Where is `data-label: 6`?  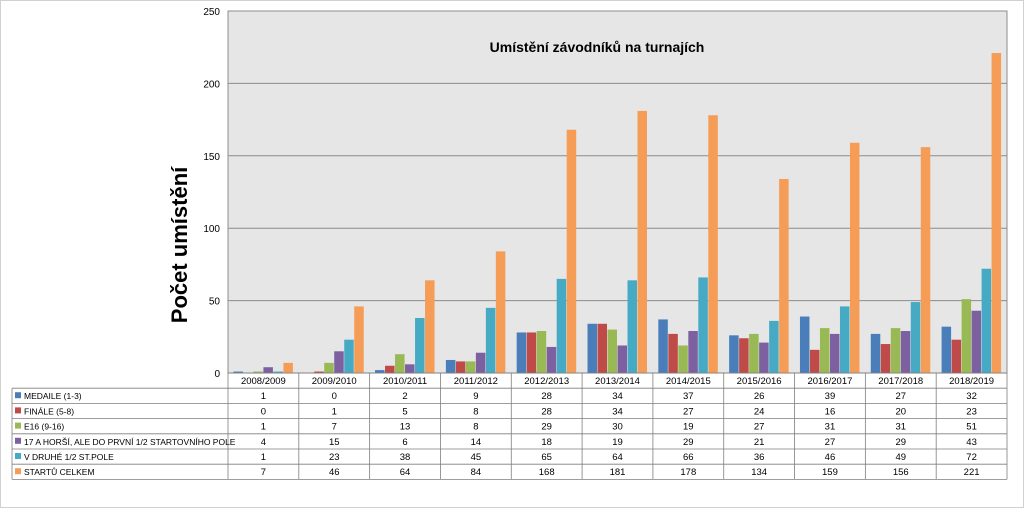
data-label: 6 is located at coordinates (404, 442).